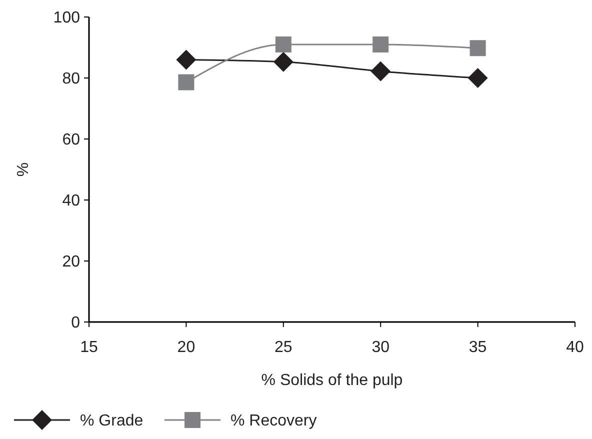 Image resolution: width=592 pixels, height=439 pixels. I want to click on y-tick-label: 0, so click(75, 323).